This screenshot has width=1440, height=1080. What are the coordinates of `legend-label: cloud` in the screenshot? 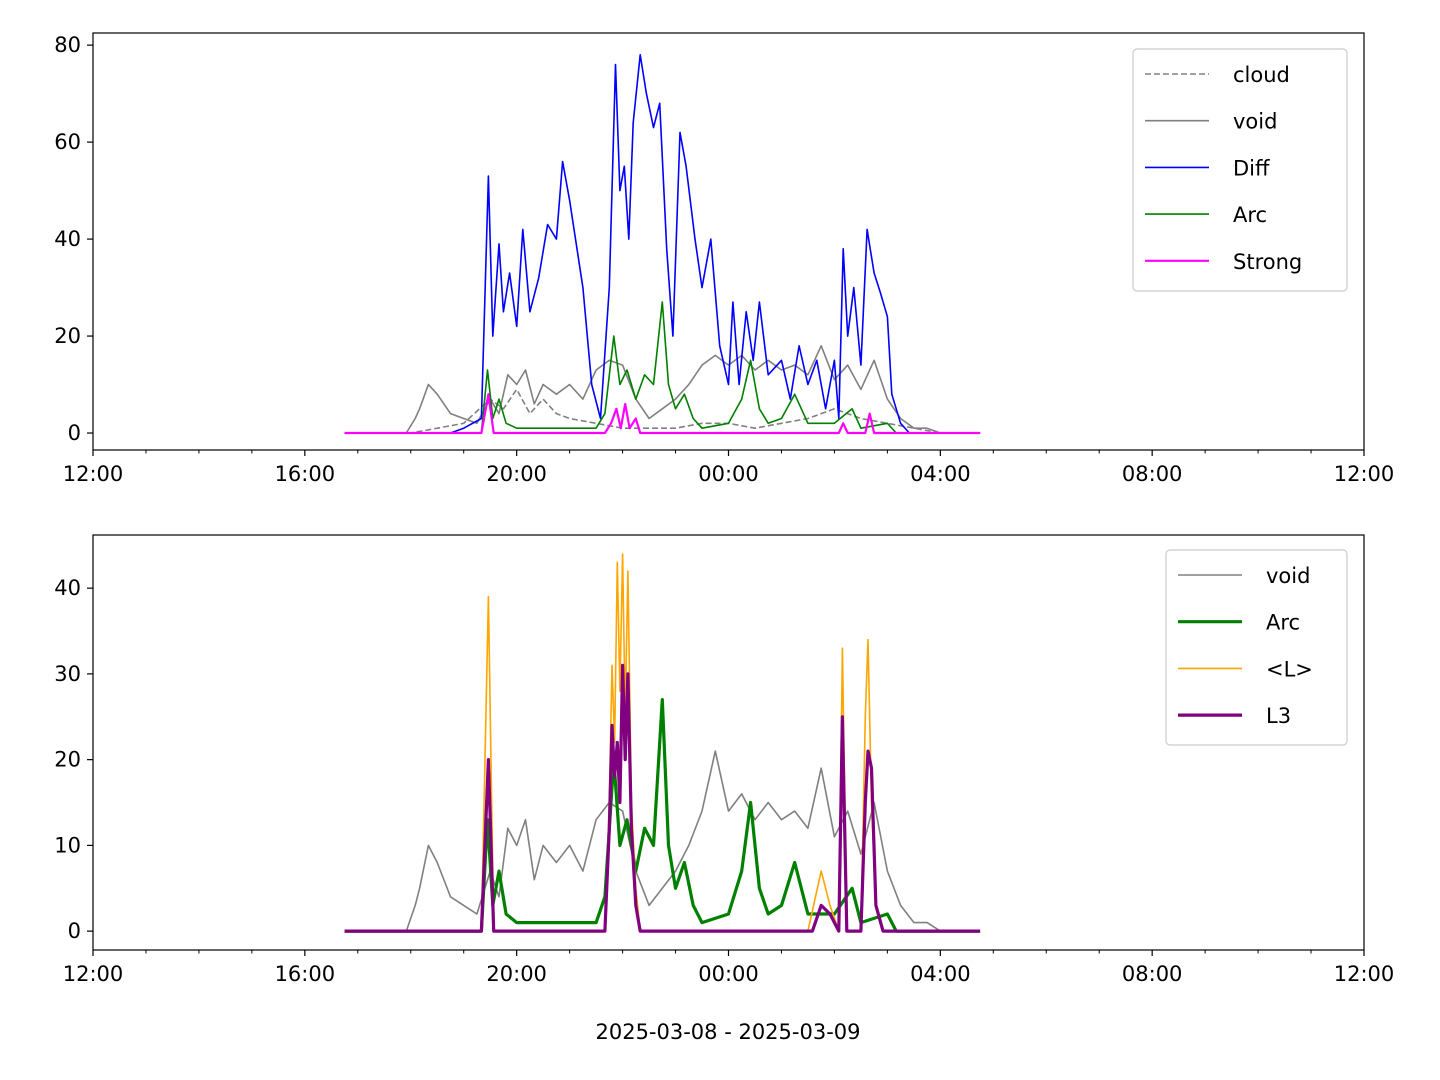 It's located at (1261, 75).